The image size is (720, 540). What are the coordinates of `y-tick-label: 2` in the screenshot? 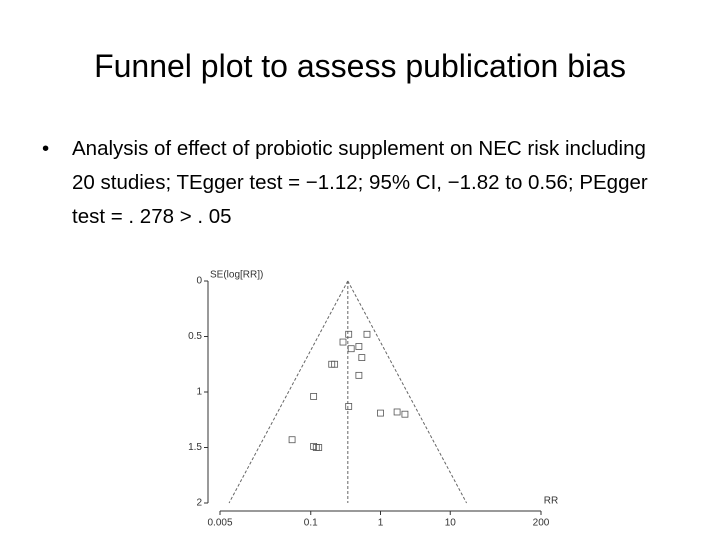 It's located at (199, 503).